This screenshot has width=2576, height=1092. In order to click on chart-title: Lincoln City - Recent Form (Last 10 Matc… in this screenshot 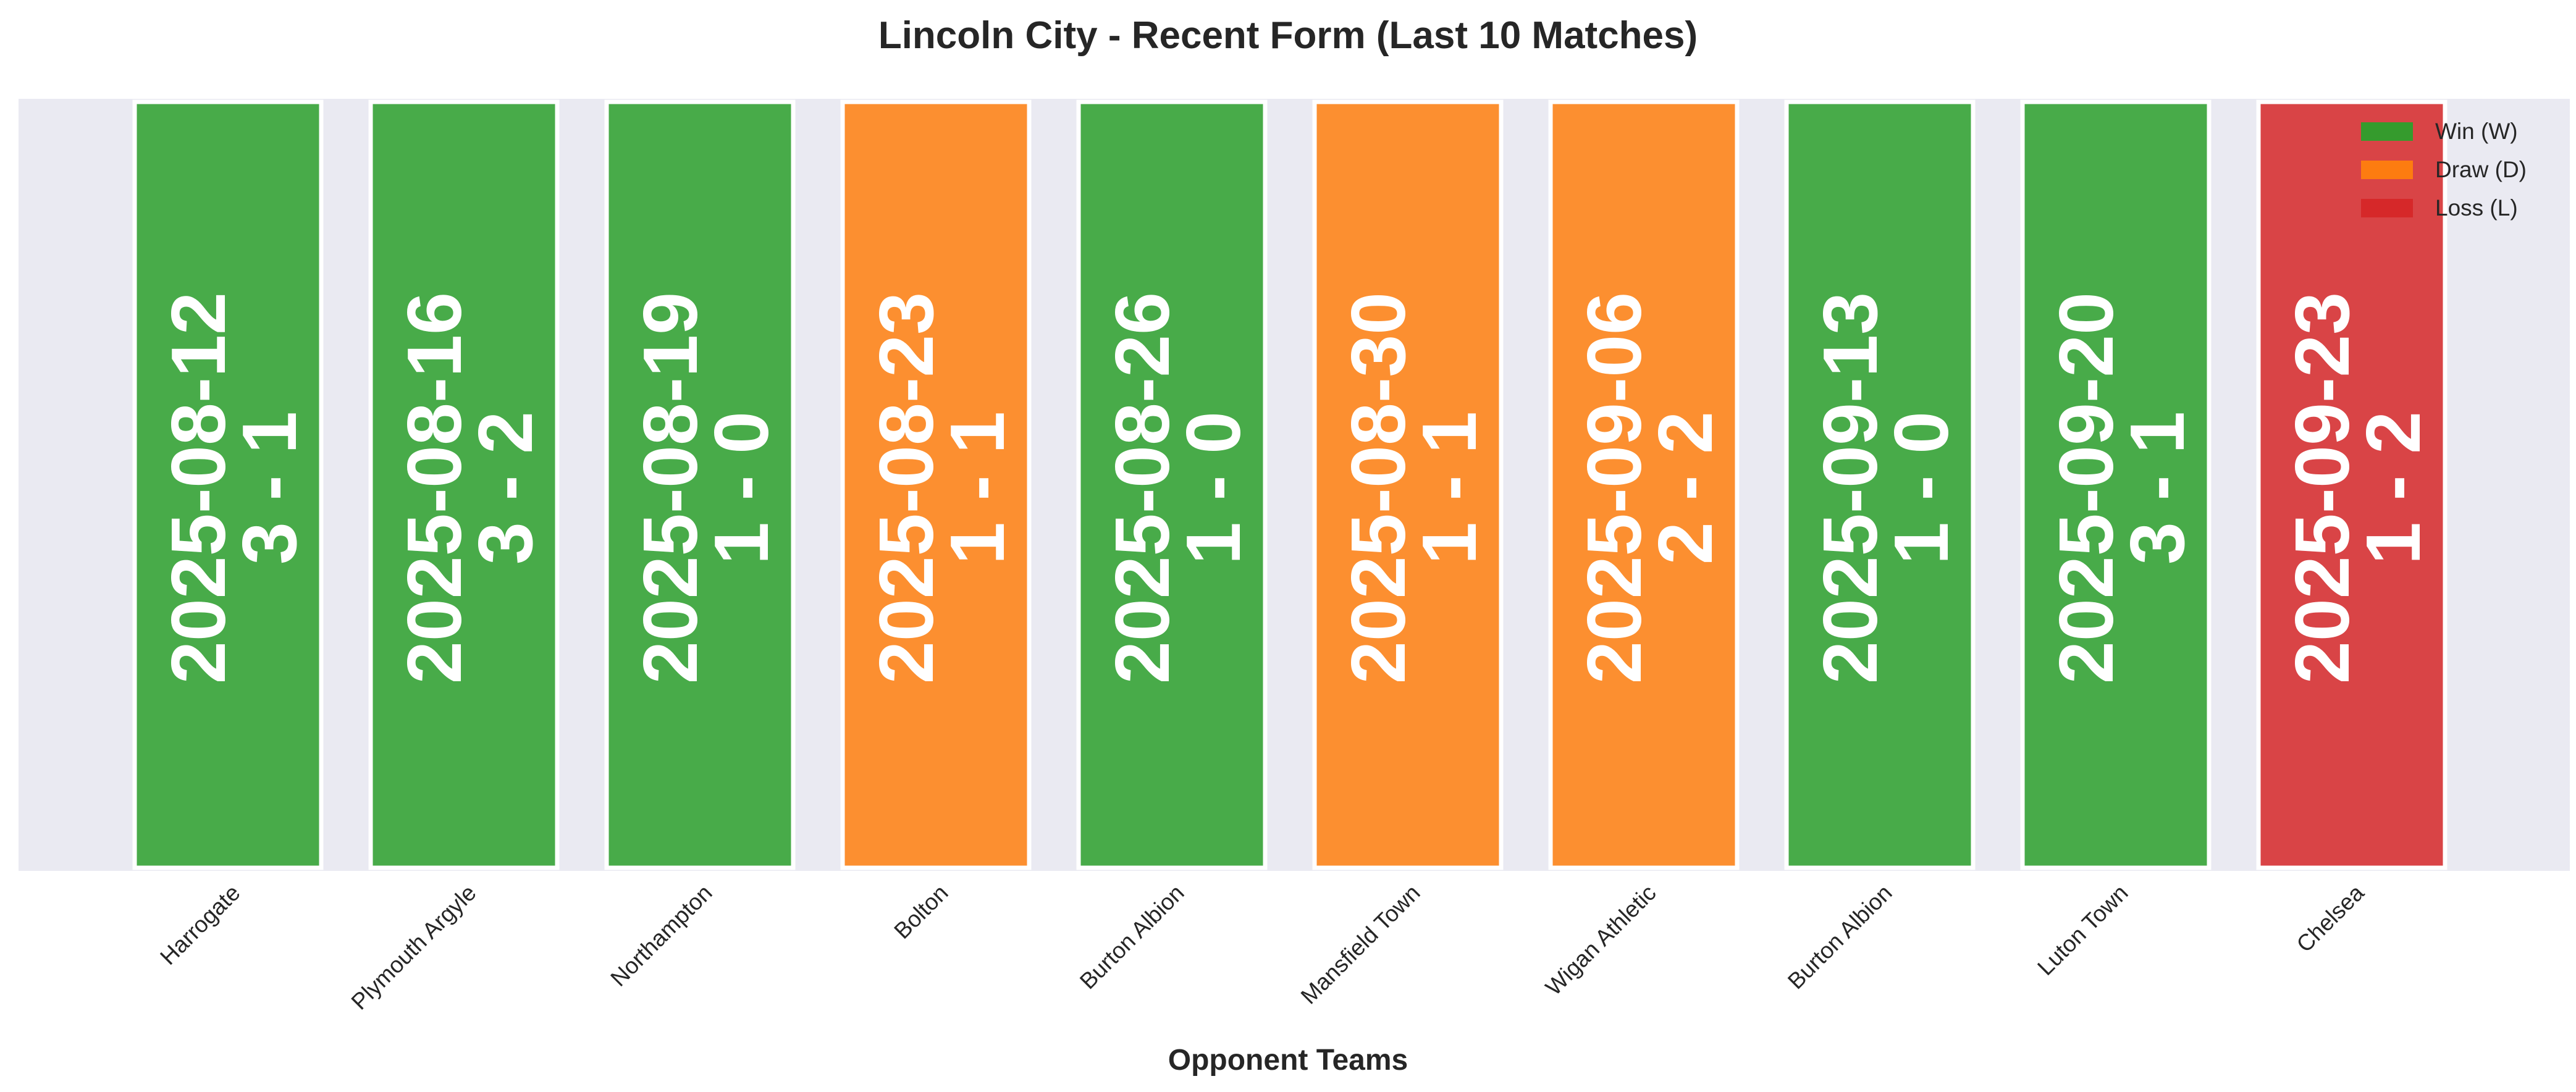, I will do `click(1288, 35)`.